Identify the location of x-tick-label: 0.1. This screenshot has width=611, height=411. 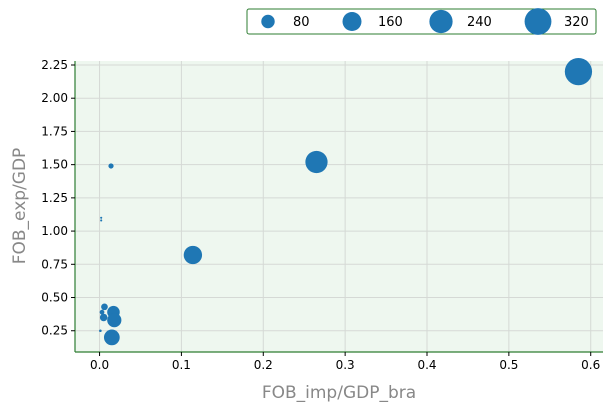
(181, 365).